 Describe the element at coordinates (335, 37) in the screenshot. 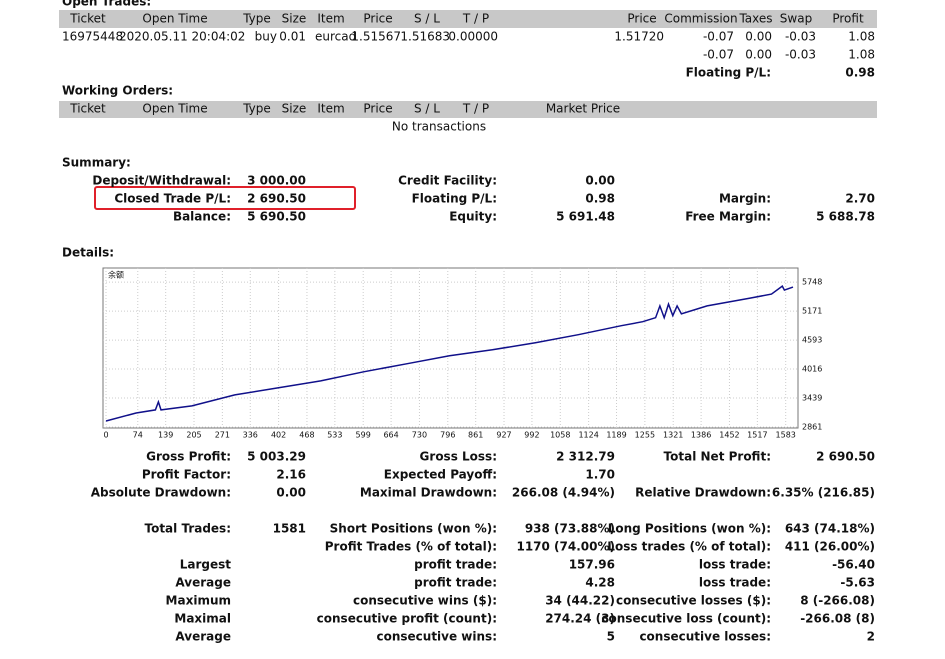

I see `table-cell: eurcad` at that location.